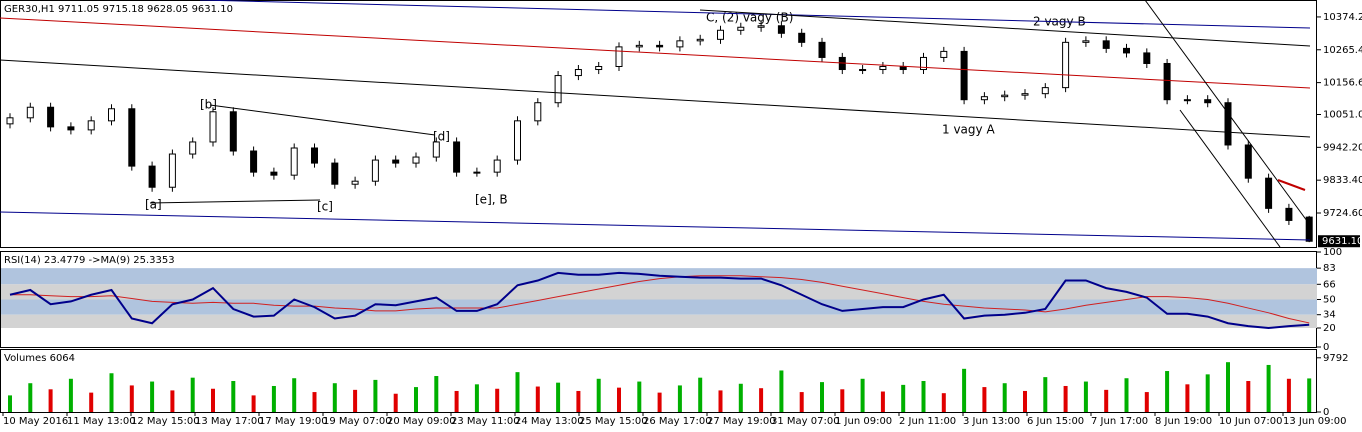  Describe the element at coordinates (421, 421) in the screenshot. I see `x-tick-label: 20 May 09:00` at that location.